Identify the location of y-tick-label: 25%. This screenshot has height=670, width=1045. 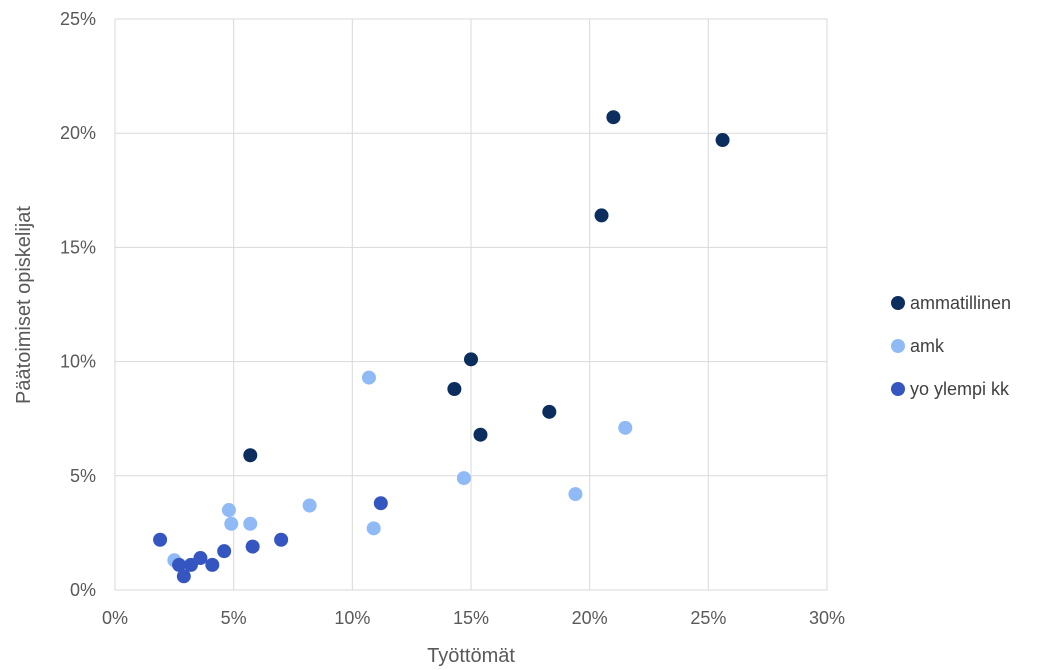
(78, 19).